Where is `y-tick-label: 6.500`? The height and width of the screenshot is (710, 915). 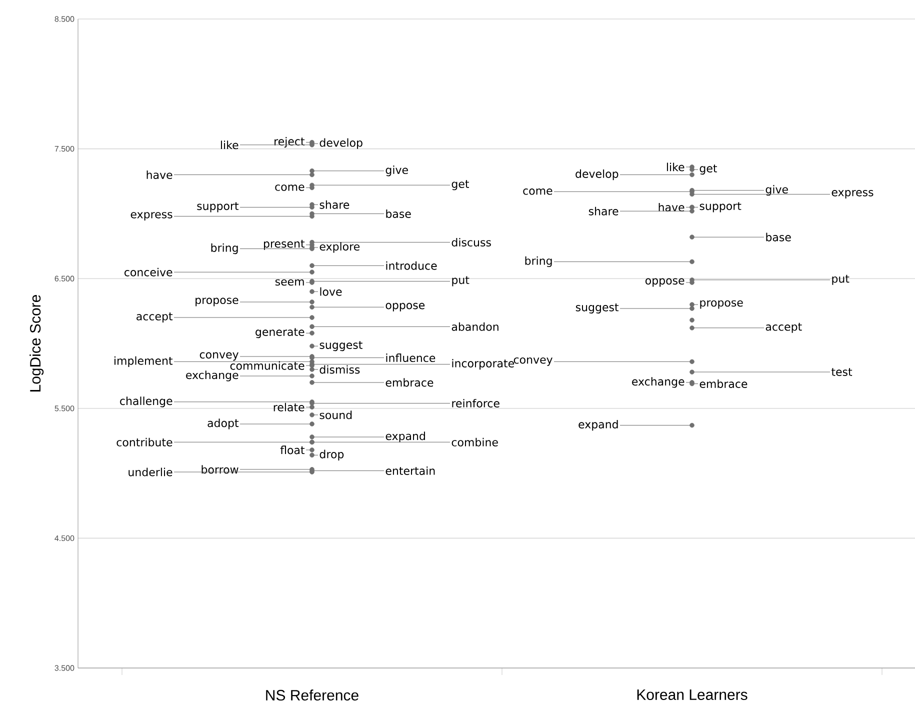 y-tick-label: 6.500 is located at coordinates (64, 279).